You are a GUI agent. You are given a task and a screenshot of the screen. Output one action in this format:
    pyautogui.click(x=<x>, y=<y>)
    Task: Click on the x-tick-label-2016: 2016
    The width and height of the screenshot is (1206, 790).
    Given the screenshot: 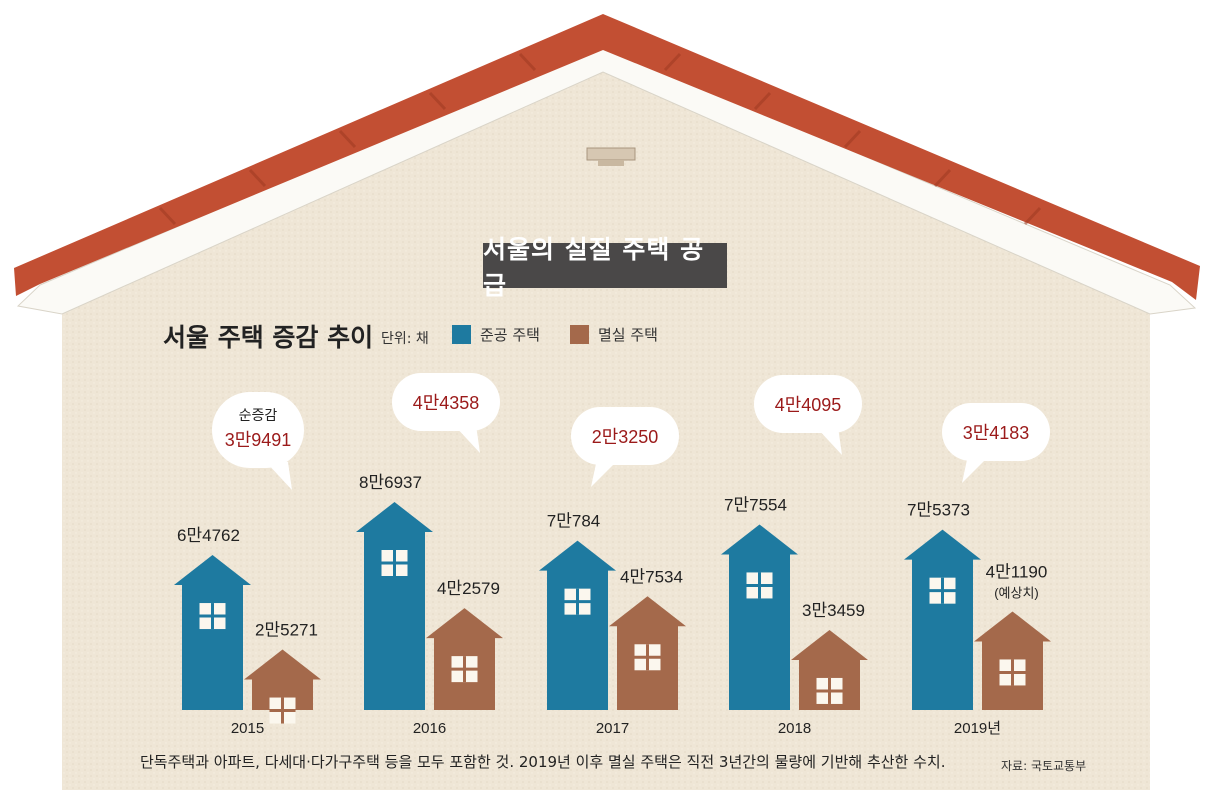 What is the action you would take?
    pyautogui.click(x=429, y=728)
    